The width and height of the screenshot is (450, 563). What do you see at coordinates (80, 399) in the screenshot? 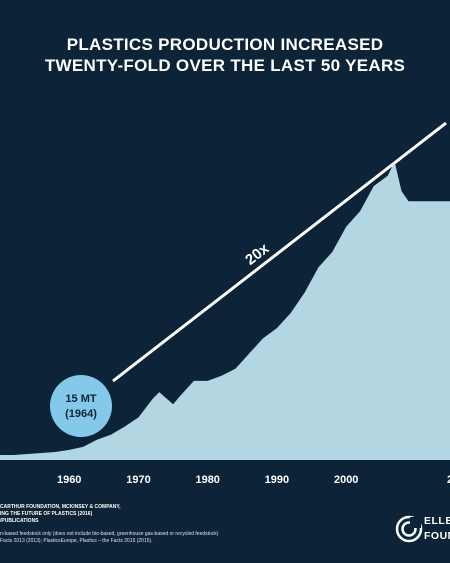
I see `start-value-label: 15 MT` at bounding box center [80, 399].